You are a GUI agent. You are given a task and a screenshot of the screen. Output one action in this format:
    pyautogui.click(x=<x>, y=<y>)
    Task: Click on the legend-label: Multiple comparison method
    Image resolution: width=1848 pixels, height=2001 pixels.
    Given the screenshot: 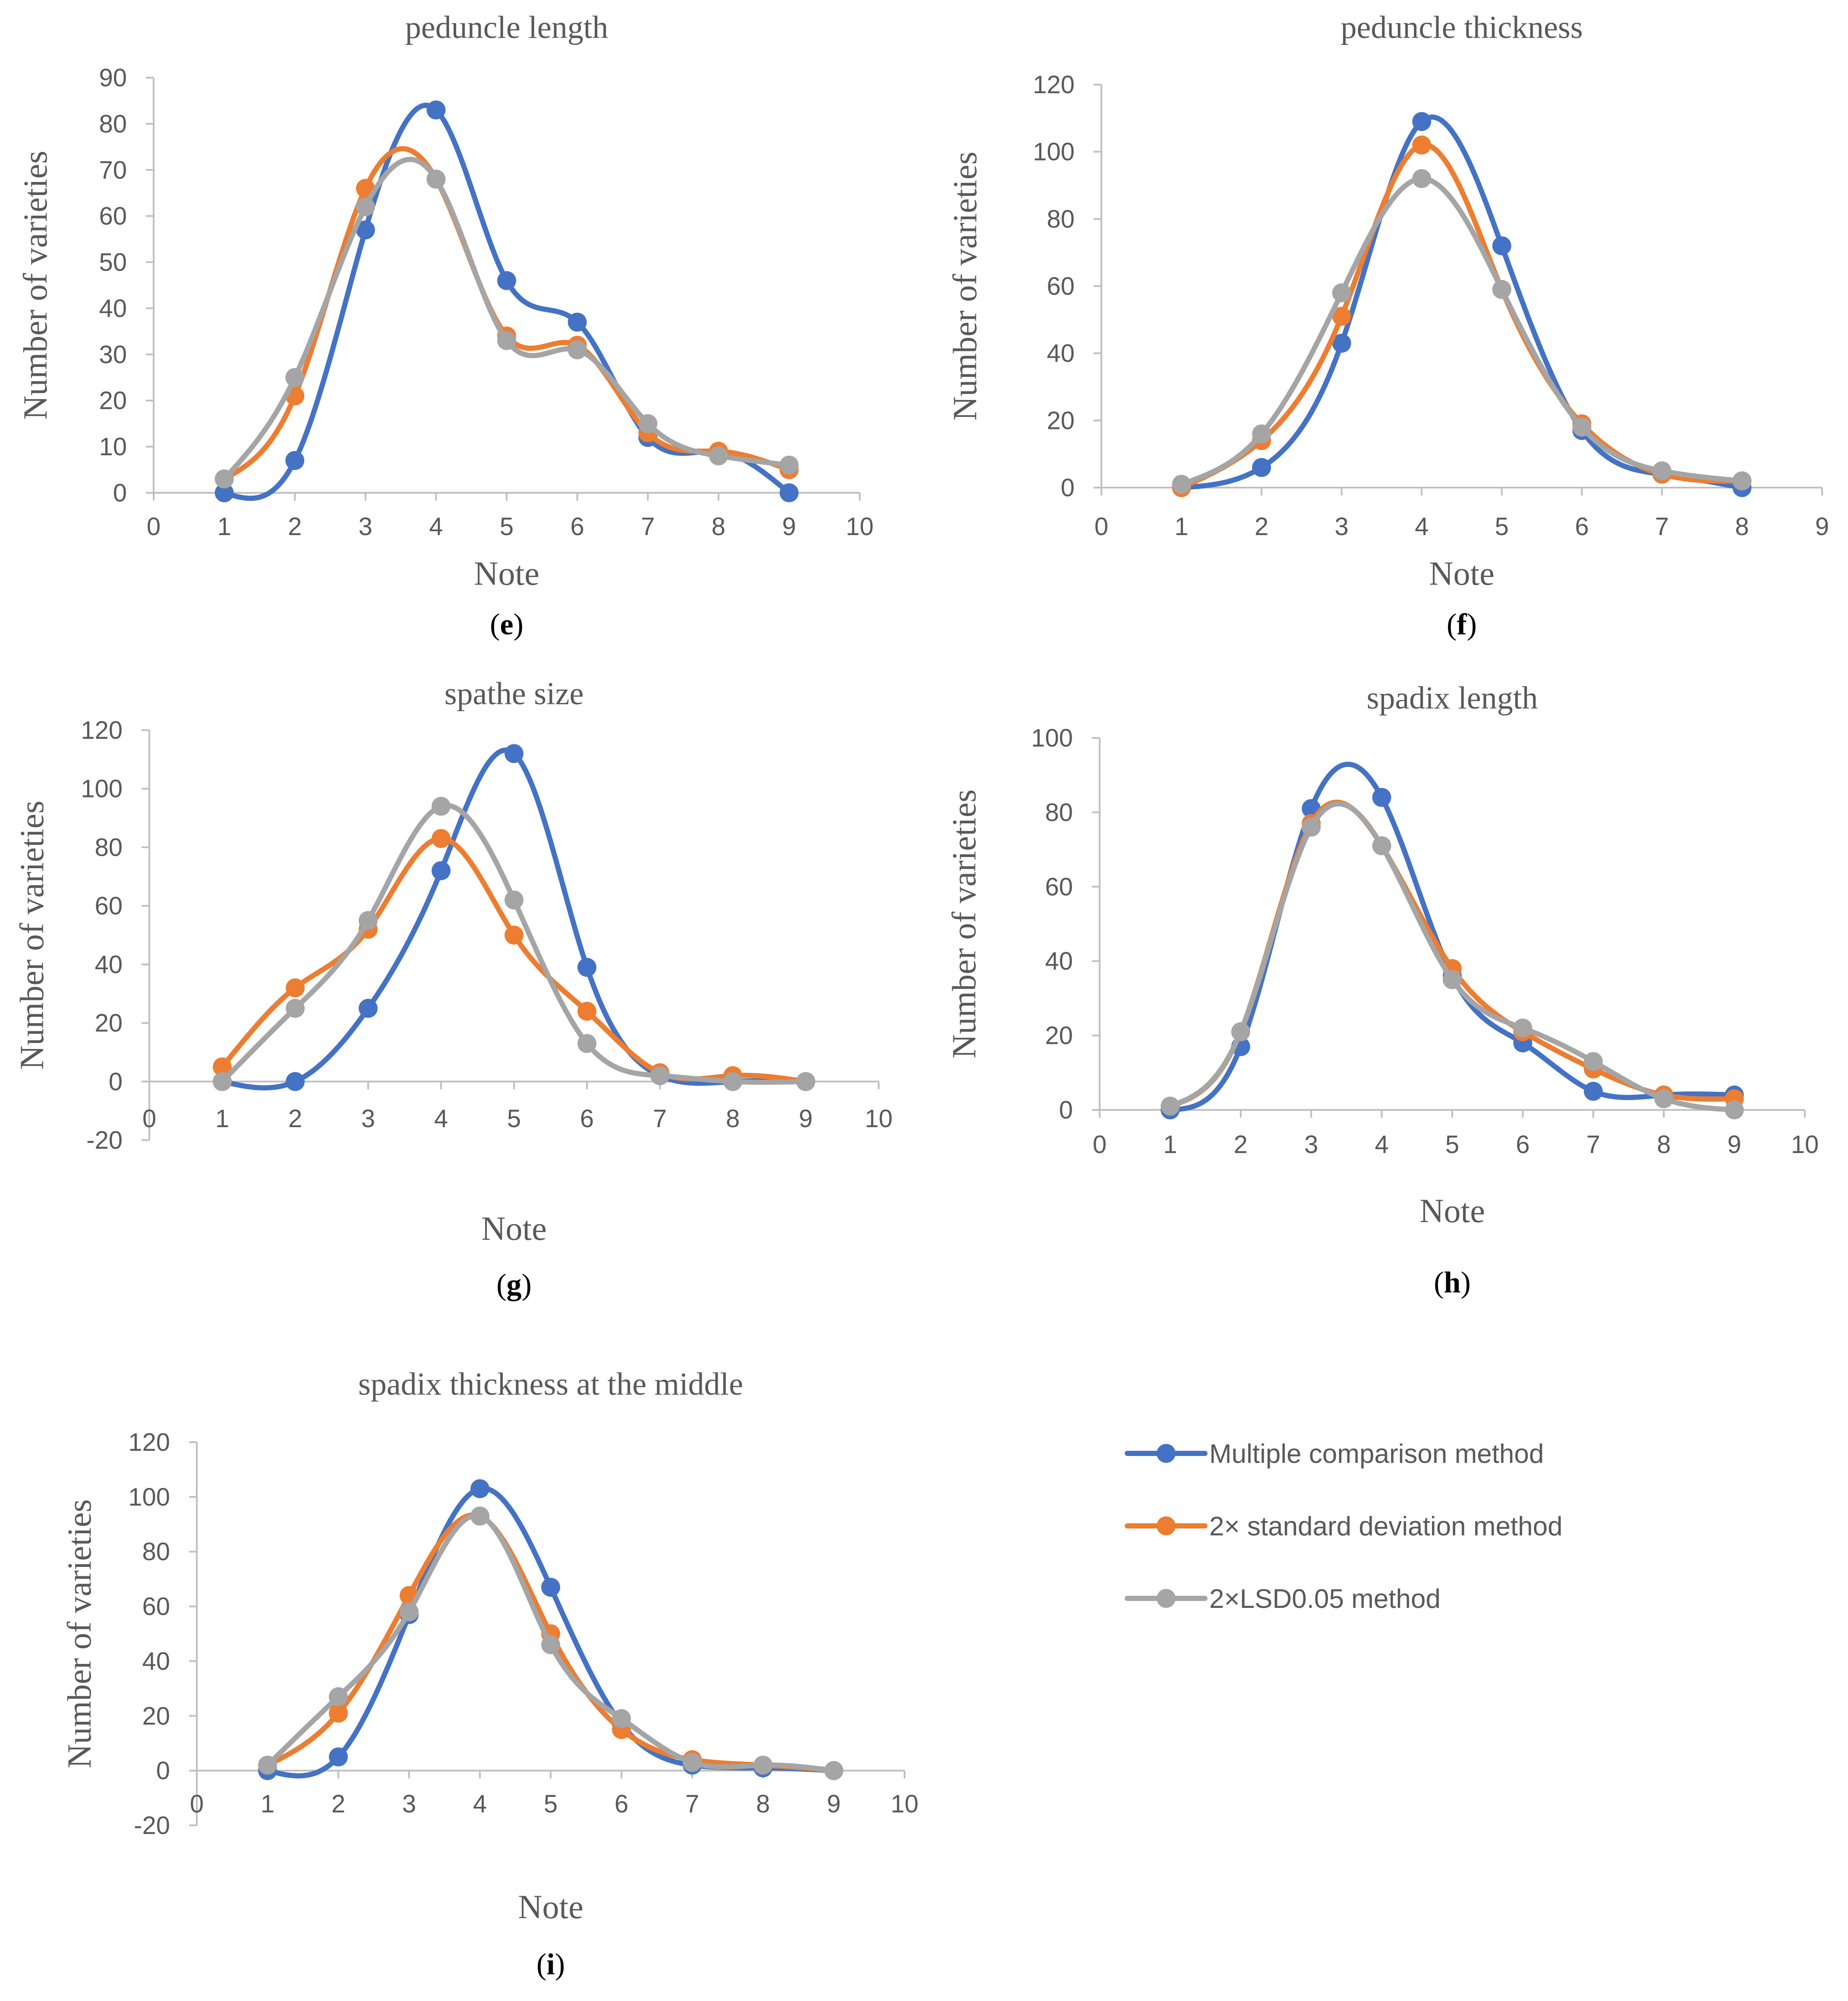 What is the action you would take?
    pyautogui.click(x=1376, y=1454)
    